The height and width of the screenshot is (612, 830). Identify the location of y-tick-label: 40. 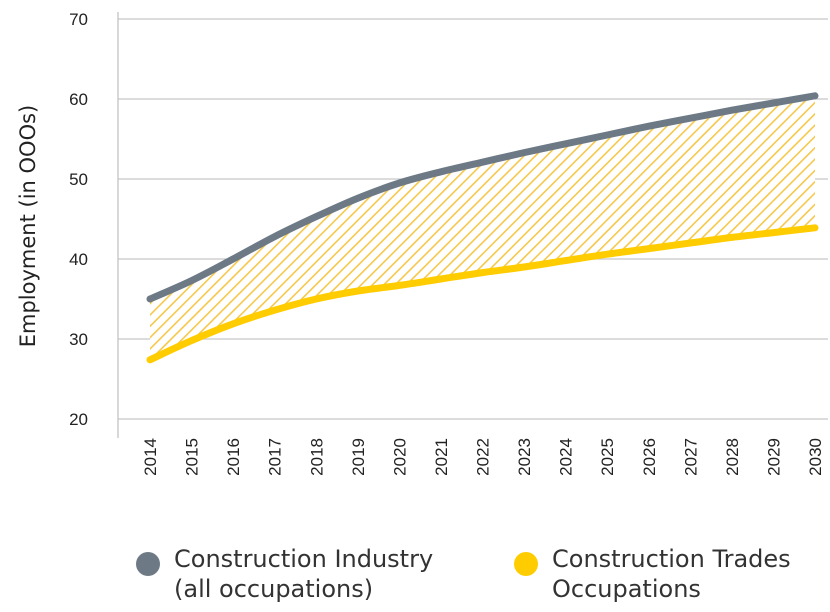
(78, 259).